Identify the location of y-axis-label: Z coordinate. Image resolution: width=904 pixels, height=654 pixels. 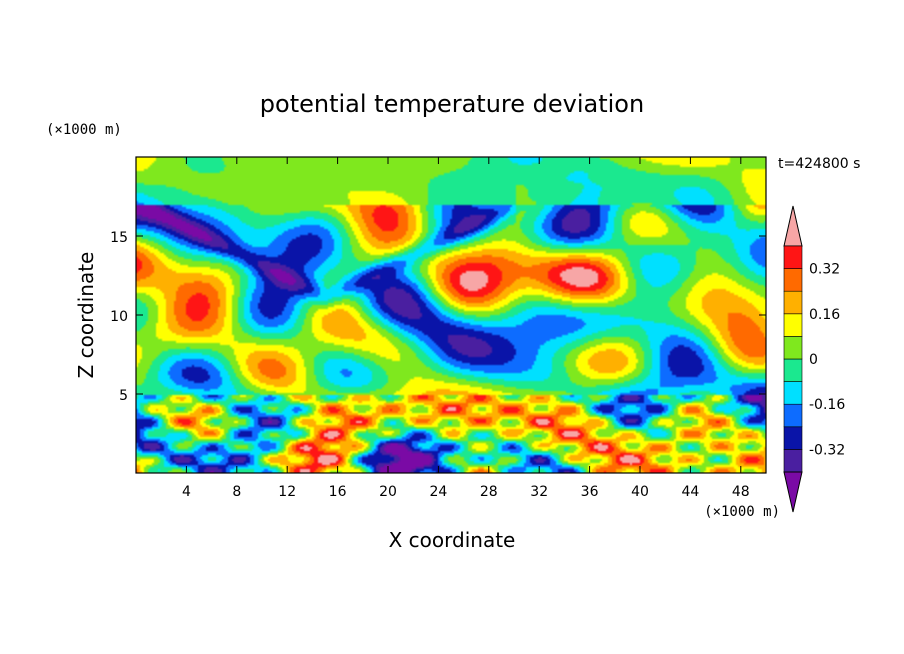
(86, 315).